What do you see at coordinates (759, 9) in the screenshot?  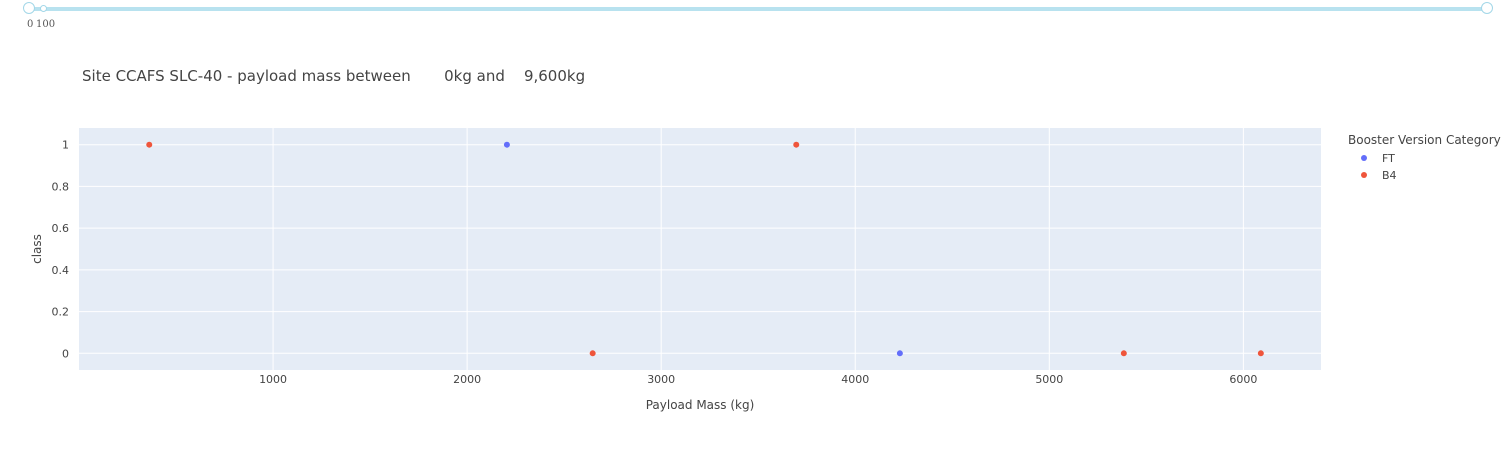 I see `slider-track` at bounding box center [759, 9].